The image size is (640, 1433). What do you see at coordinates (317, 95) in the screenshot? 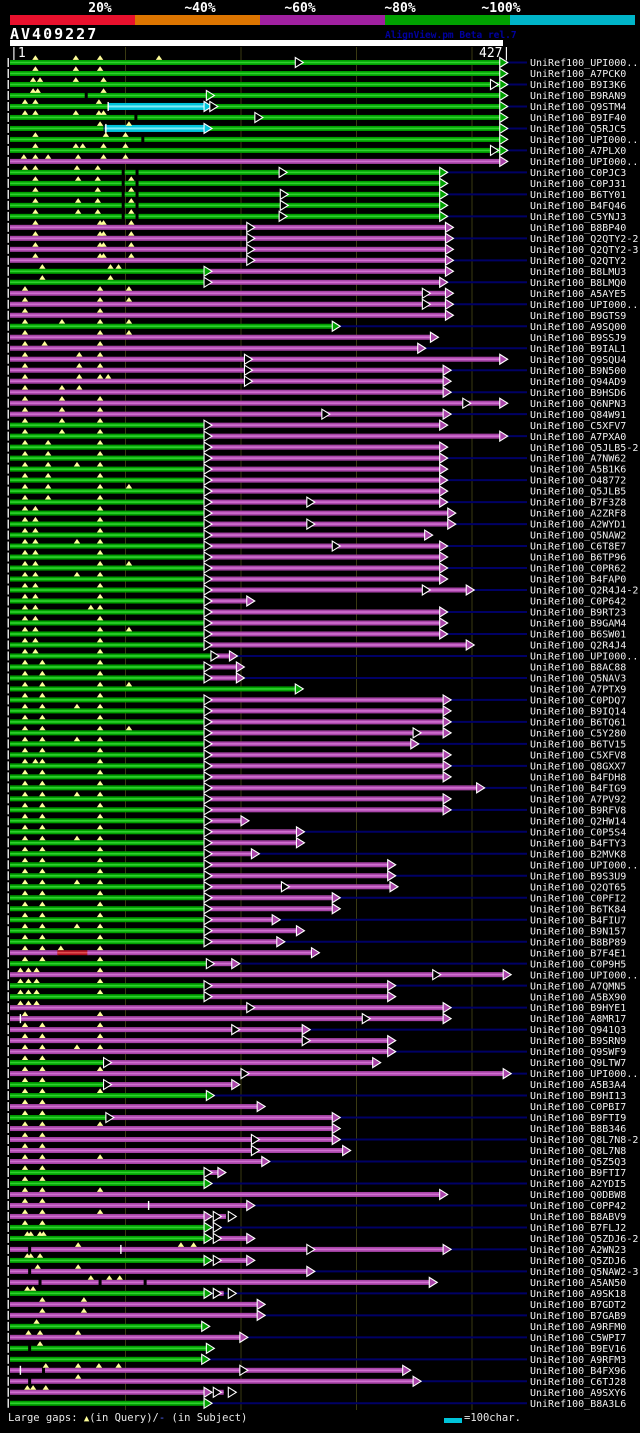
I see `alignment-row: UniRef100_B9RAN9` at bounding box center [317, 95].